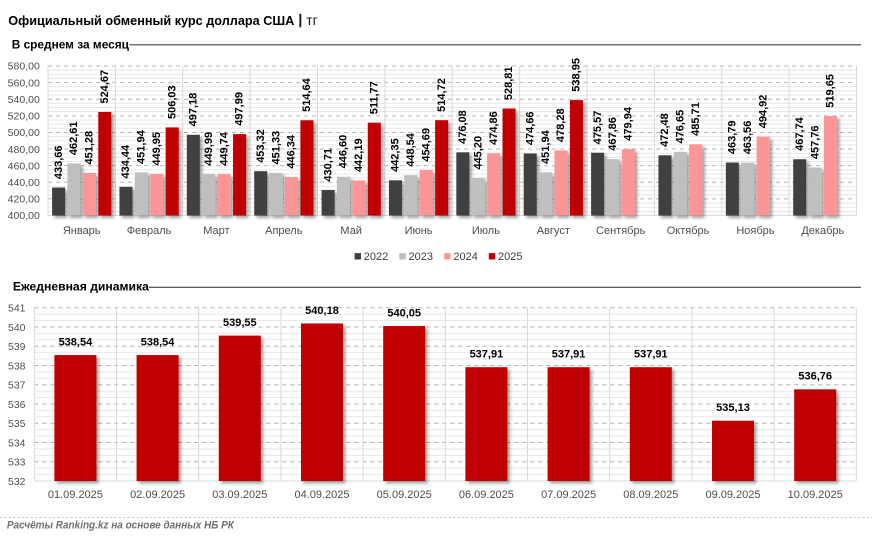  What do you see at coordinates (748, 138) in the screenshot?
I see `svg-text: 463,56` at bounding box center [748, 138].